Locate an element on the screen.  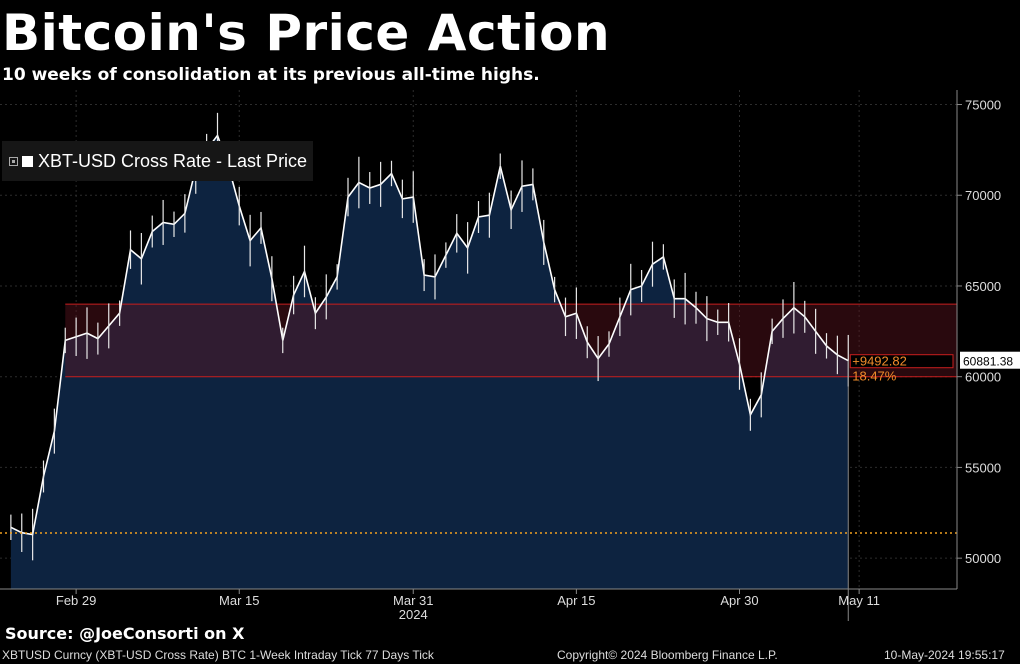
footer-timestamp: 10-May-2024 19:55:17 is located at coordinates (944, 655).